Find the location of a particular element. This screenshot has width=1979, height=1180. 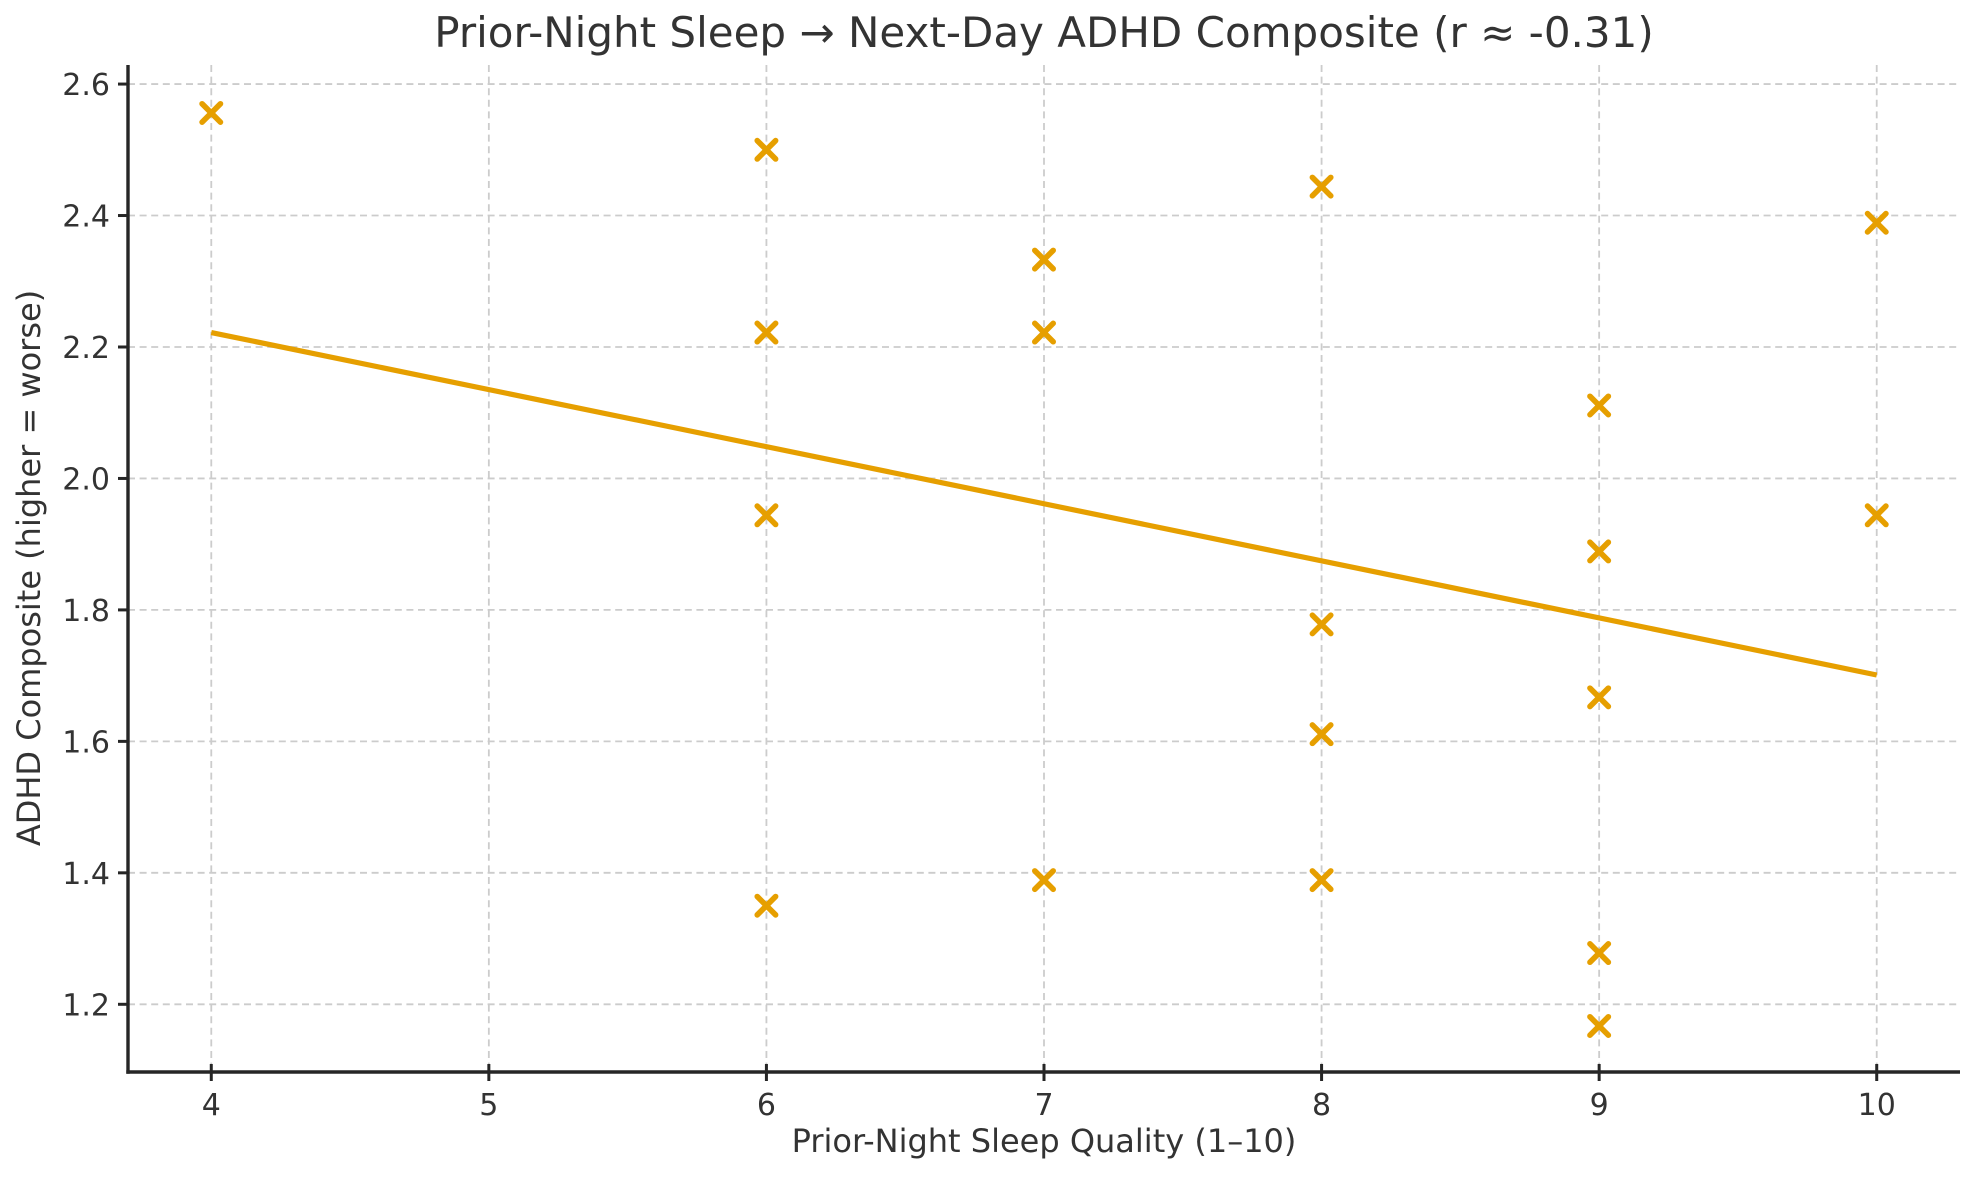

y-tick-label: 1.4 is located at coordinates (86, 874).